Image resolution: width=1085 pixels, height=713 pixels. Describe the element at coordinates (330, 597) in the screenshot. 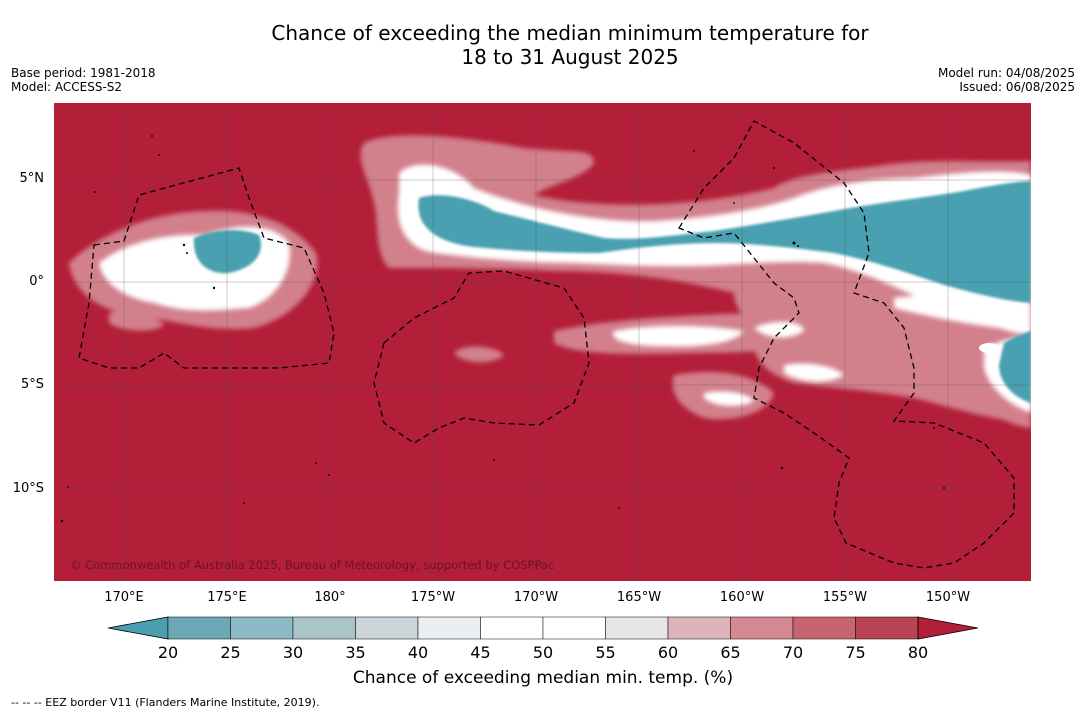

I see `lon-label-180: 180°` at that location.